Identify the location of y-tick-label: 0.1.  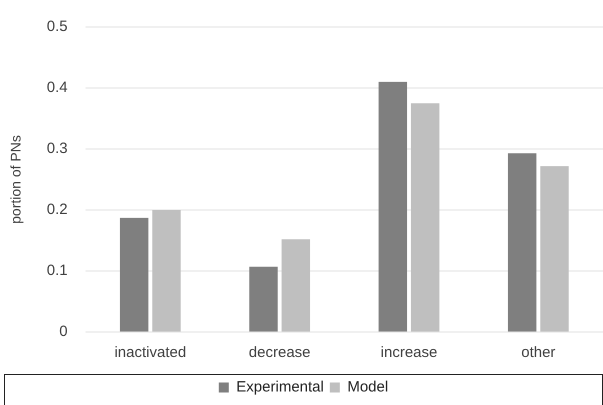
(57, 271).